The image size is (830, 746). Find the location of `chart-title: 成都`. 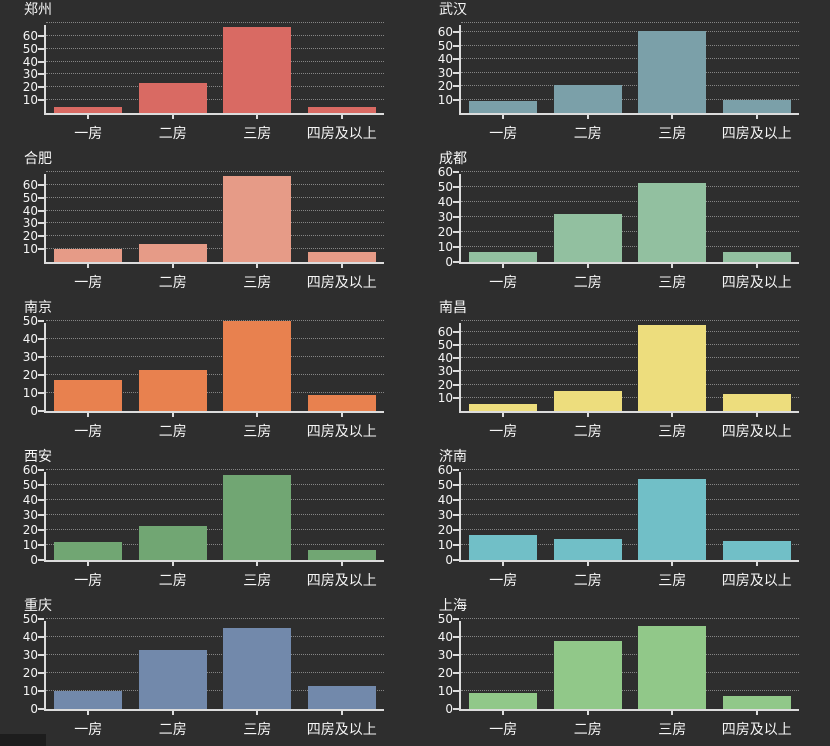

chart-title: 成都 is located at coordinates (453, 159).